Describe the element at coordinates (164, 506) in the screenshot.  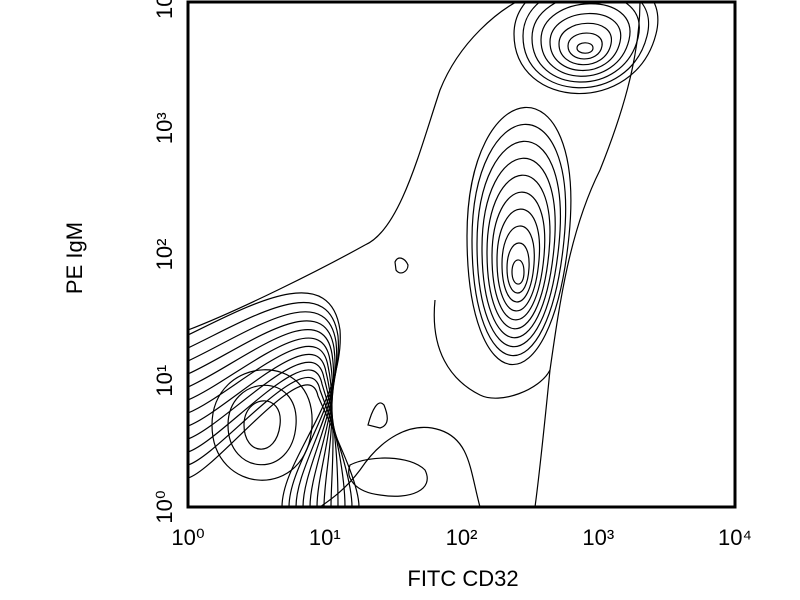
I see `y-tick-label: 10⁰` at that location.